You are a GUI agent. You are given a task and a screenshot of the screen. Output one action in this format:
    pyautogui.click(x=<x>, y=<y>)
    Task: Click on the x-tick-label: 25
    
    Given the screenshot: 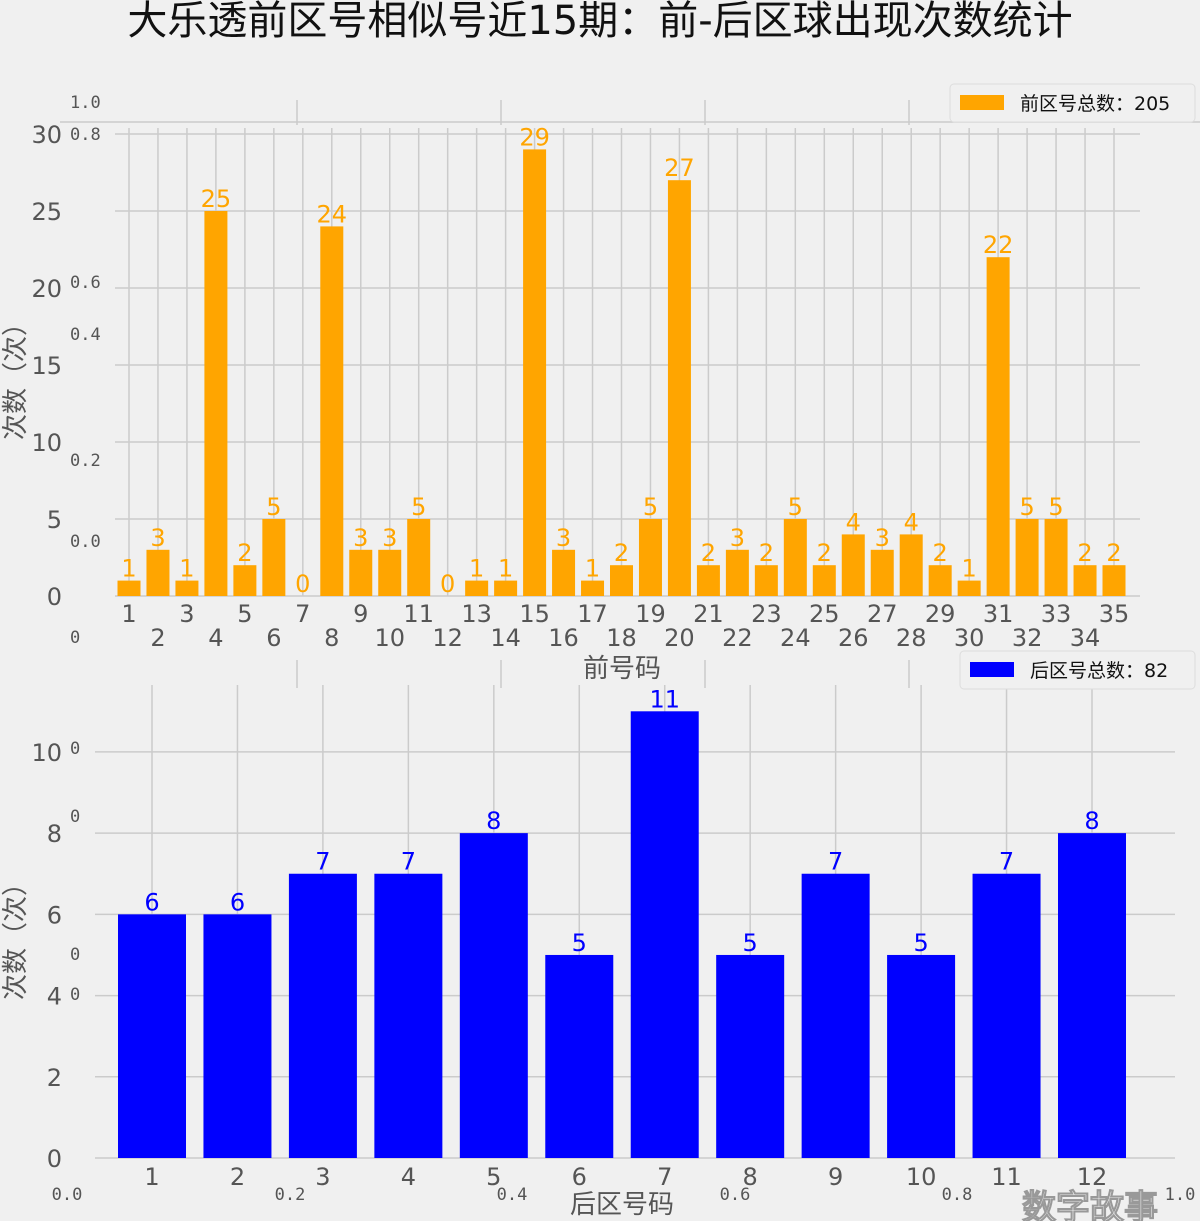 What is the action you would take?
    pyautogui.click(x=824, y=614)
    